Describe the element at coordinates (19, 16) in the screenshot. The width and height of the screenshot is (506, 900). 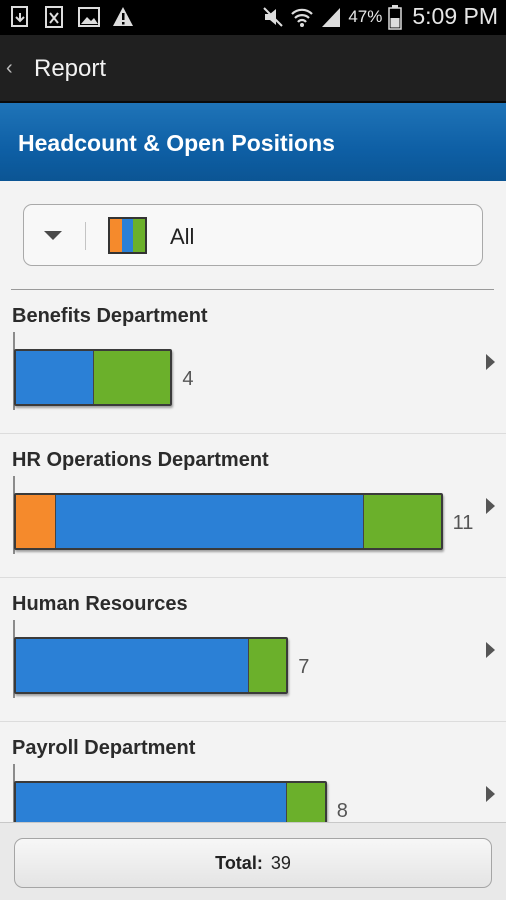
I see `download-icon` at that location.